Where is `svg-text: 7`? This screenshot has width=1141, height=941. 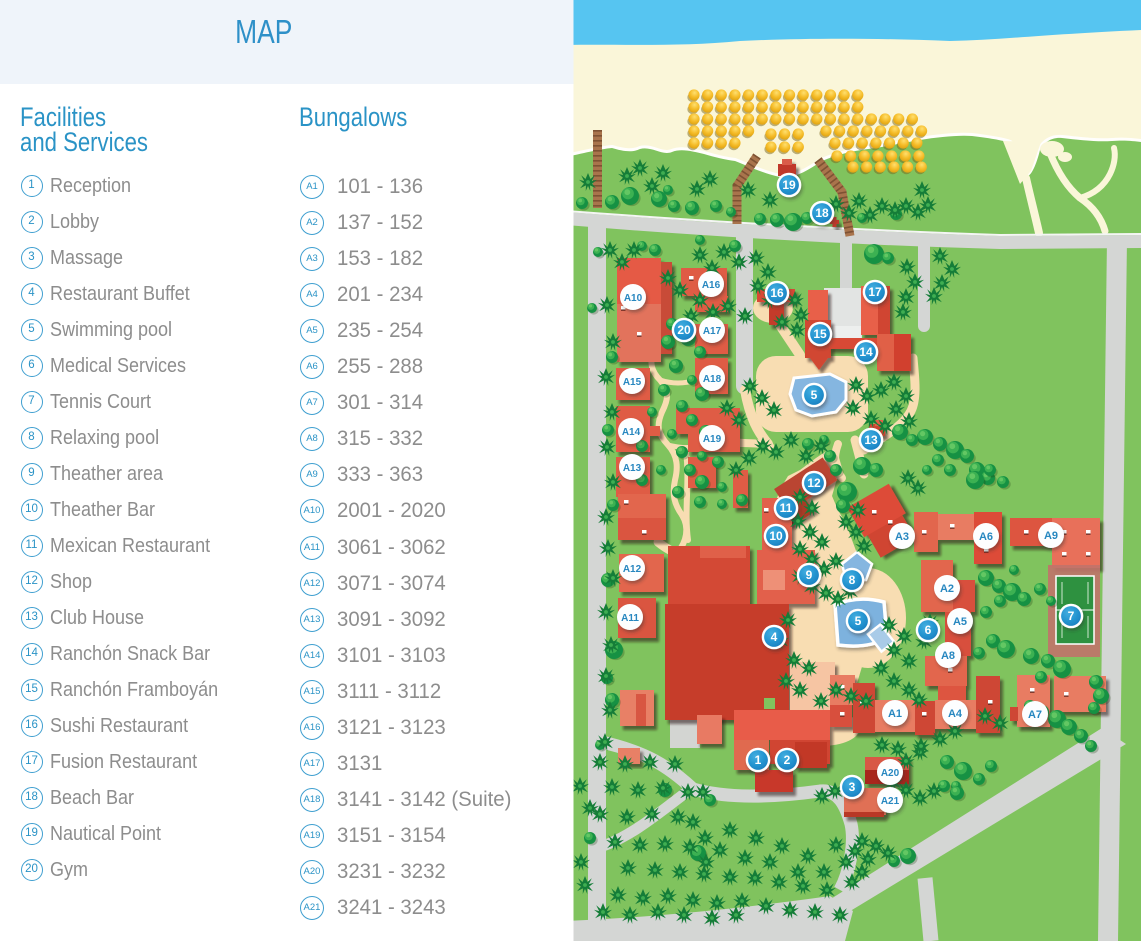
svg-text: 7 is located at coordinates (1071, 616).